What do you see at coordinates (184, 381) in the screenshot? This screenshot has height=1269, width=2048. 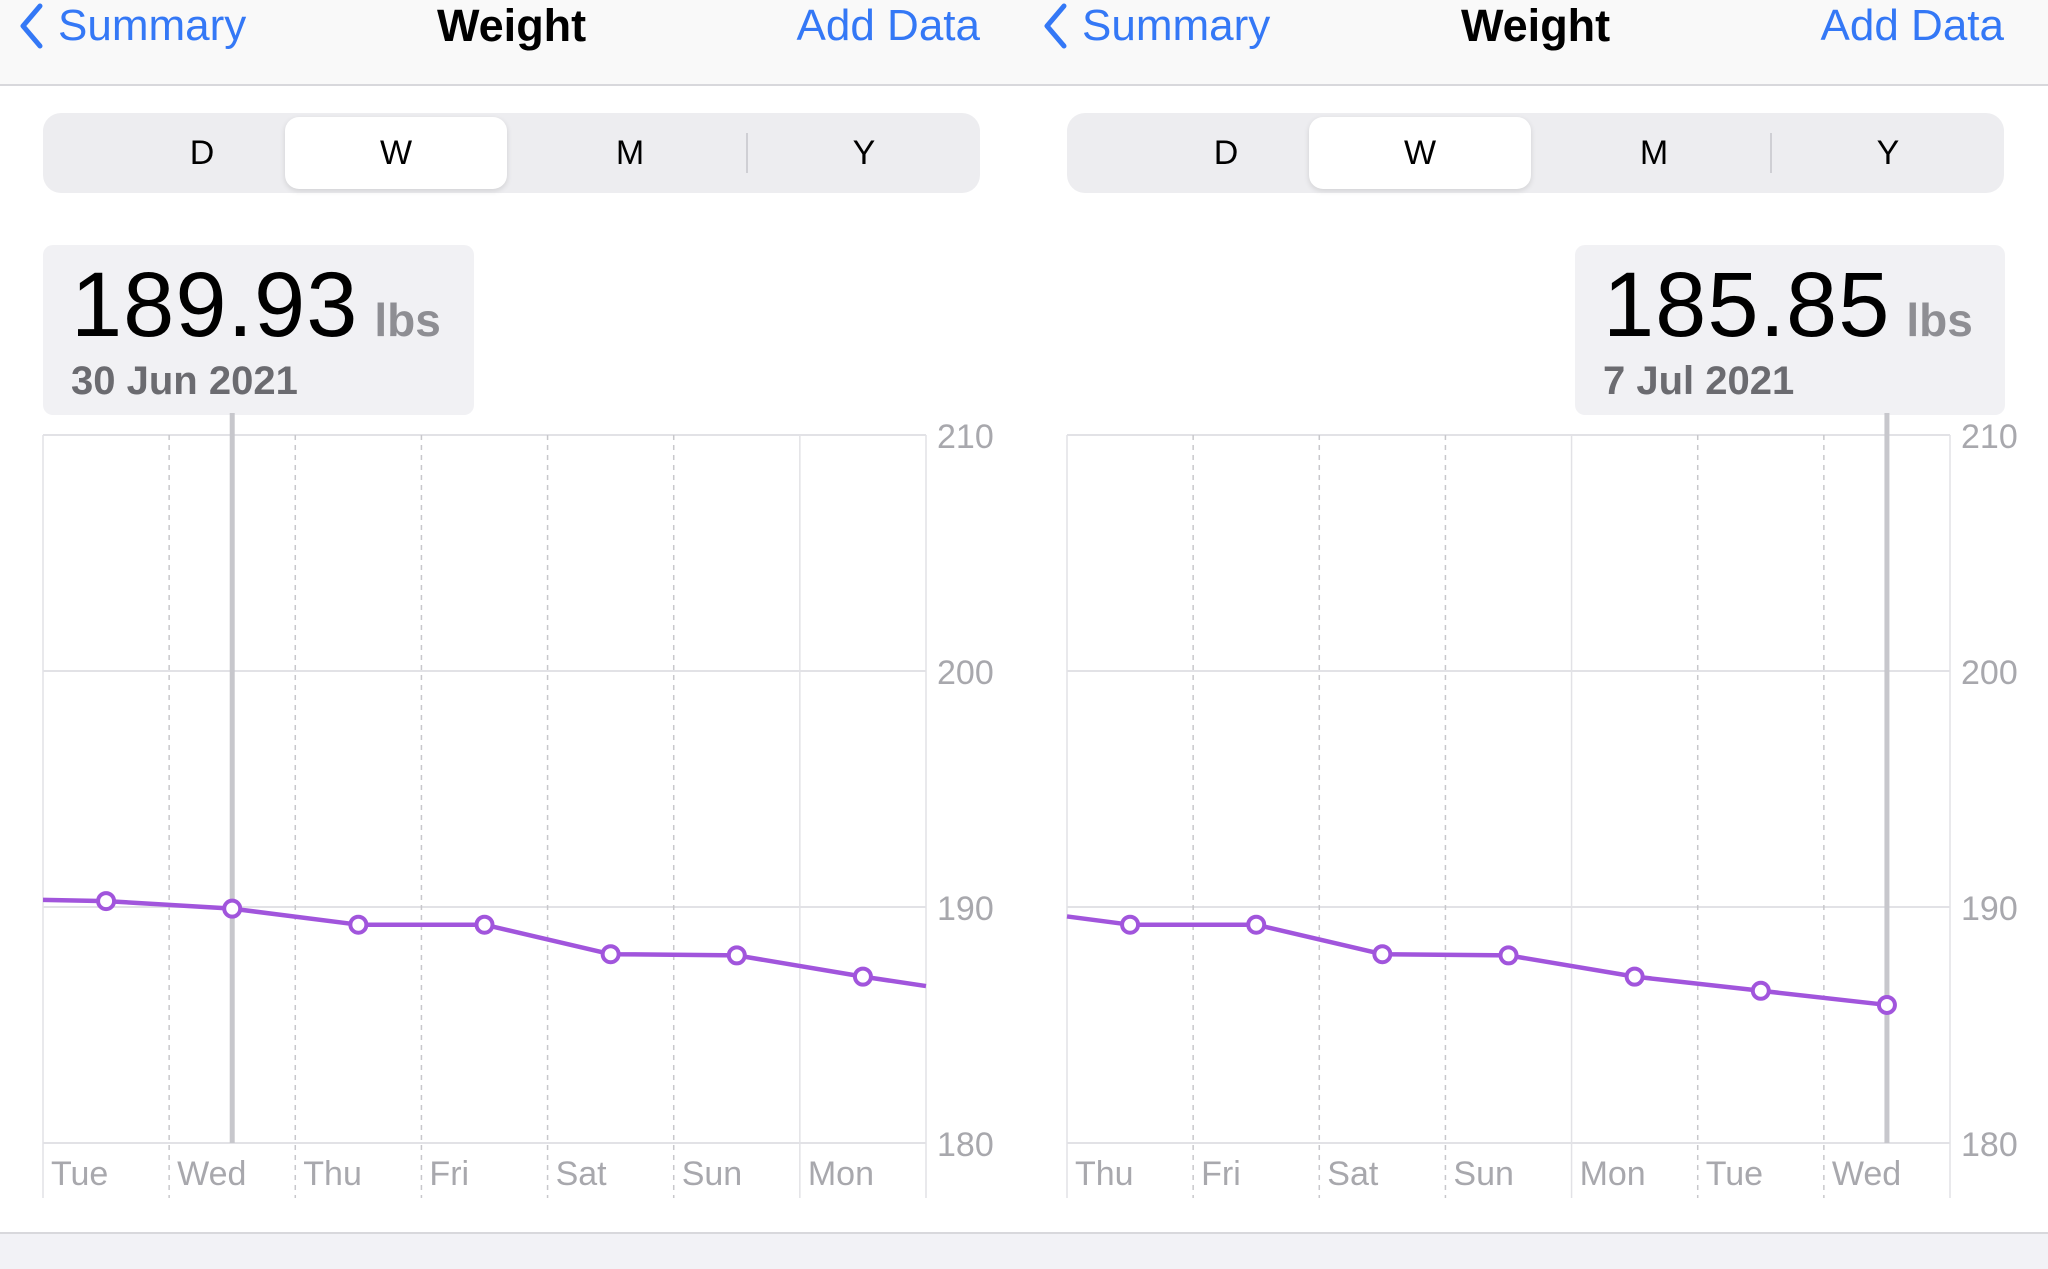 I see `readout-date: 30 Jun 2021` at bounding box center [184, 381].